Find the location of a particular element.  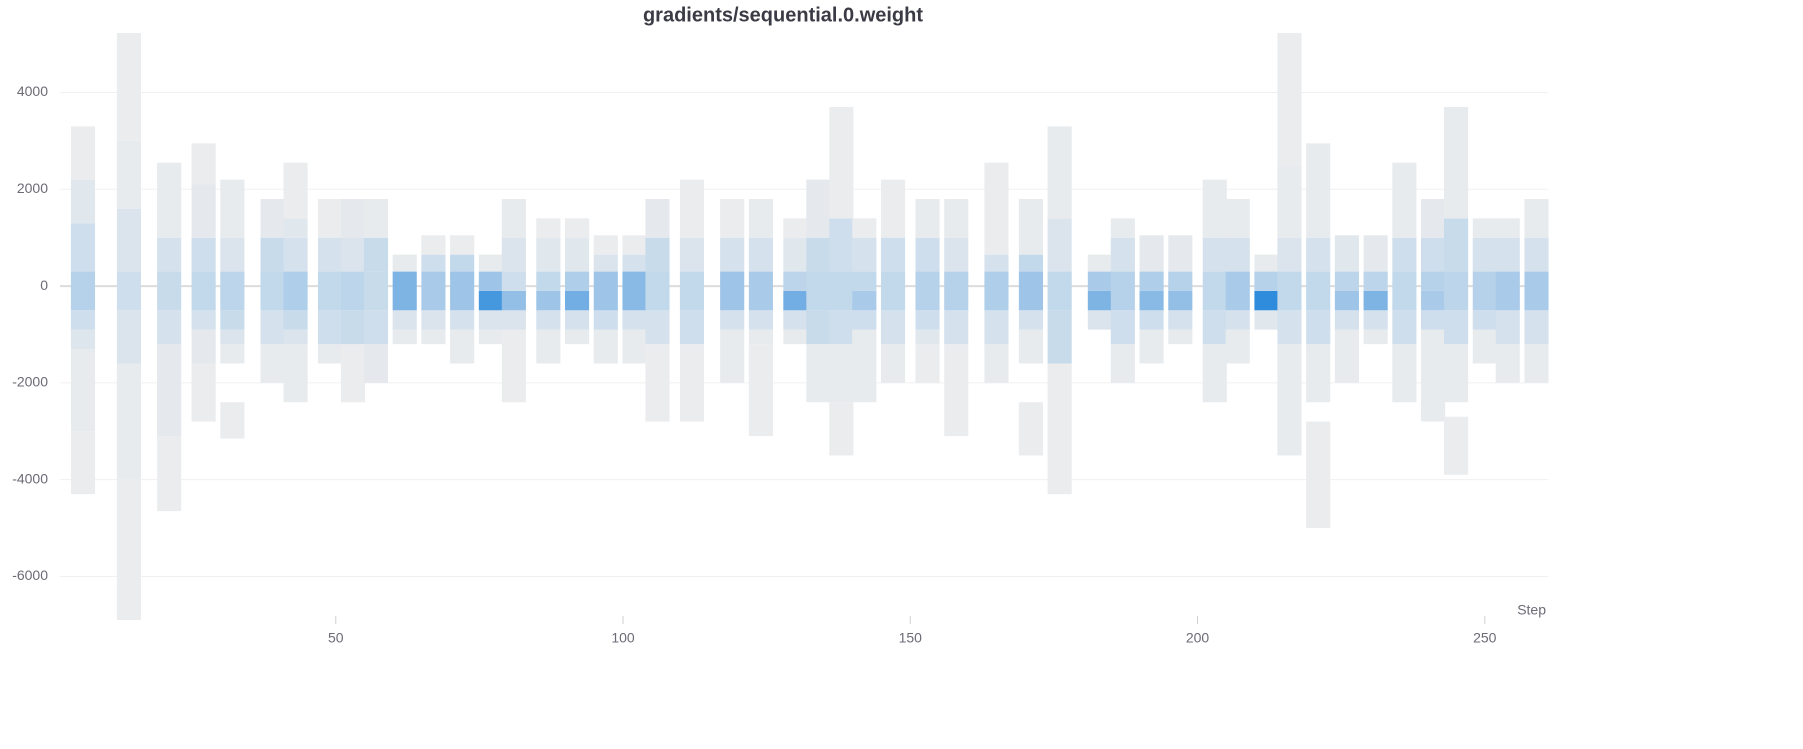

x-tick-label: 100 is located at coordinates (623, 638).